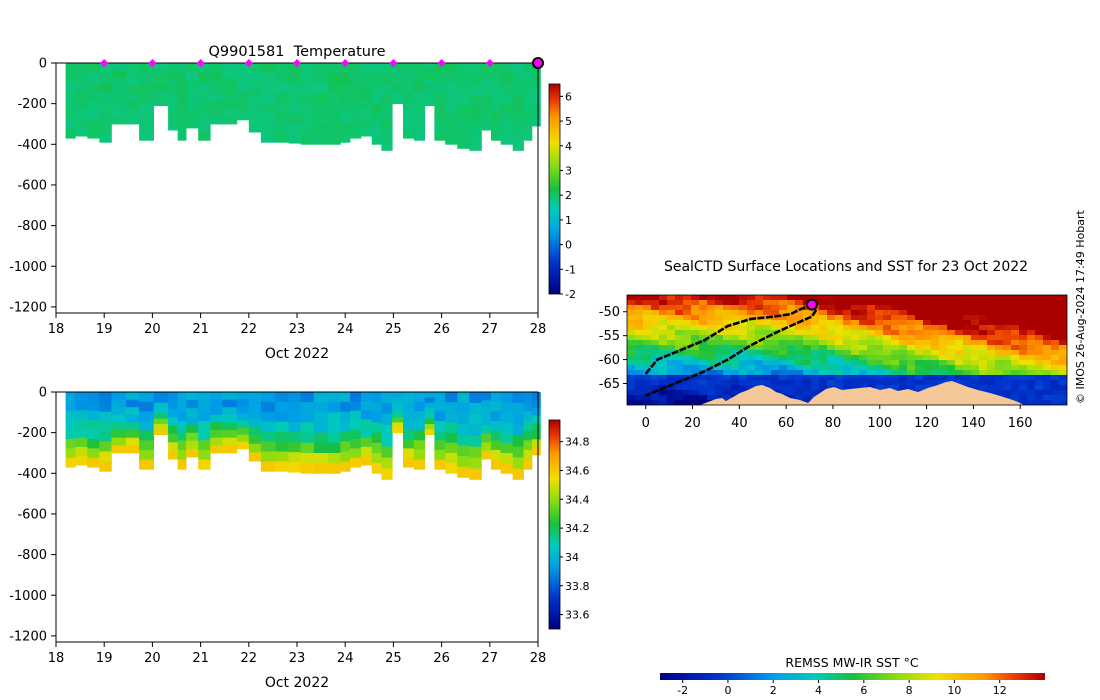 This screenshot has width=1100, height=700. I want to click on x-tick-label: 25, so click(393, 329).